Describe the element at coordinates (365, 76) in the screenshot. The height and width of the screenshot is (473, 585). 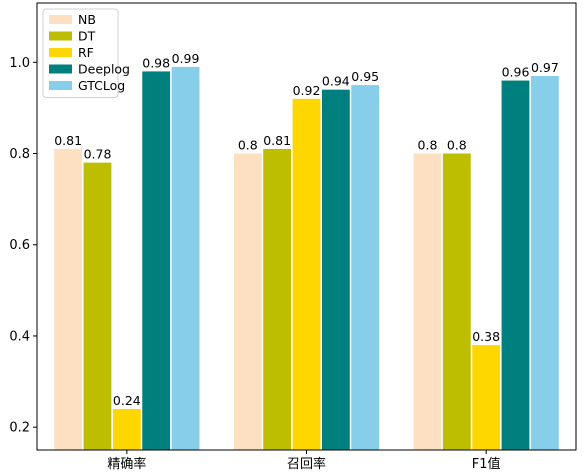
I see `data-label: 0.95` at that location.